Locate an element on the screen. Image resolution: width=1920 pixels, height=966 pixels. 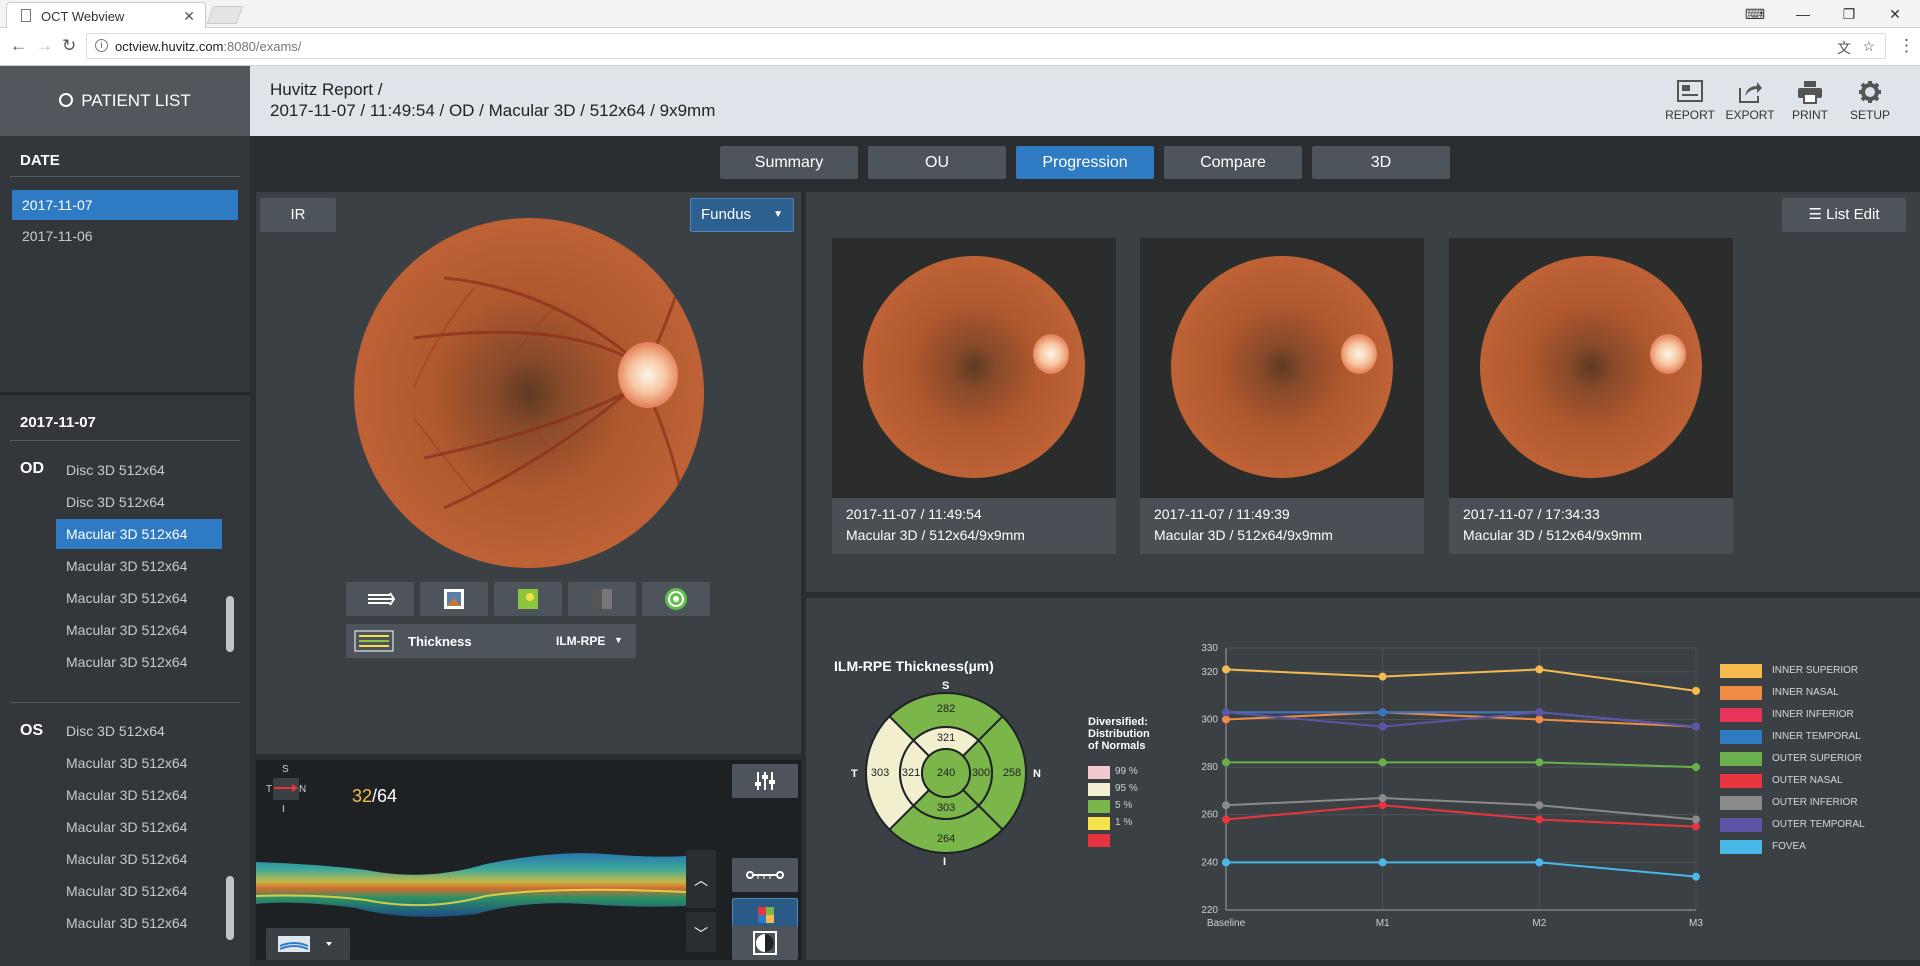
list-edit-button: ☰ List Edit is located at coordinates (1844, 215).